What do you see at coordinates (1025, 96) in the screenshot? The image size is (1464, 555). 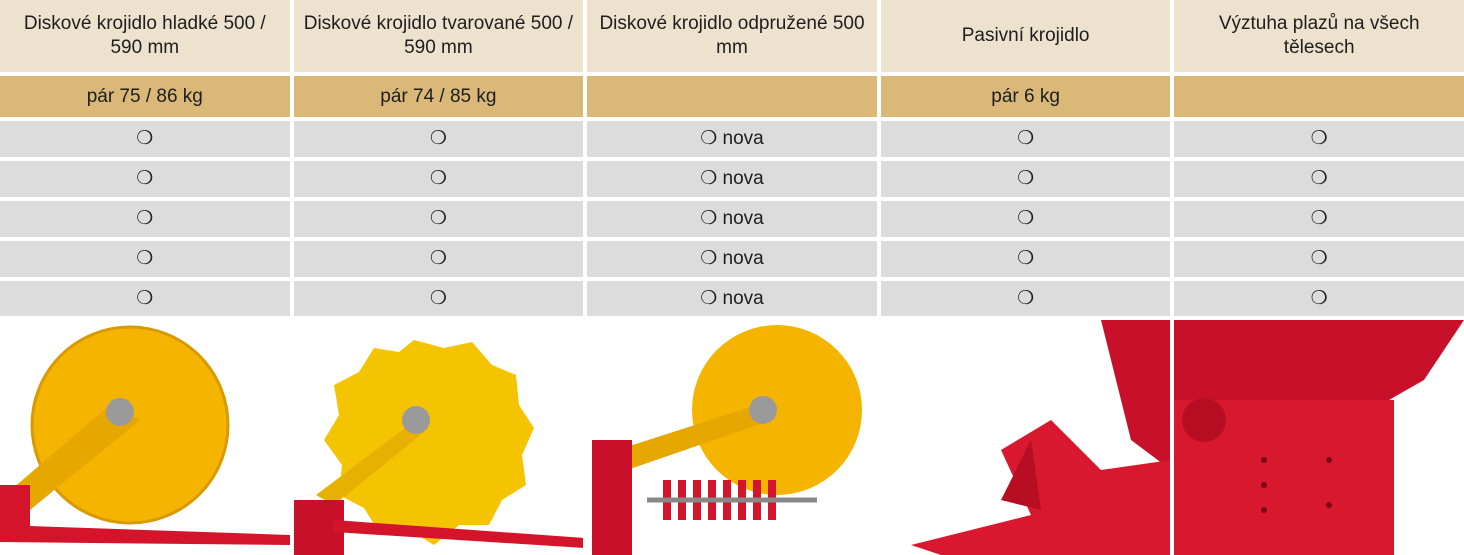 I see `weight-cell: pár 6 kg` at bounding box center [1025, 96].